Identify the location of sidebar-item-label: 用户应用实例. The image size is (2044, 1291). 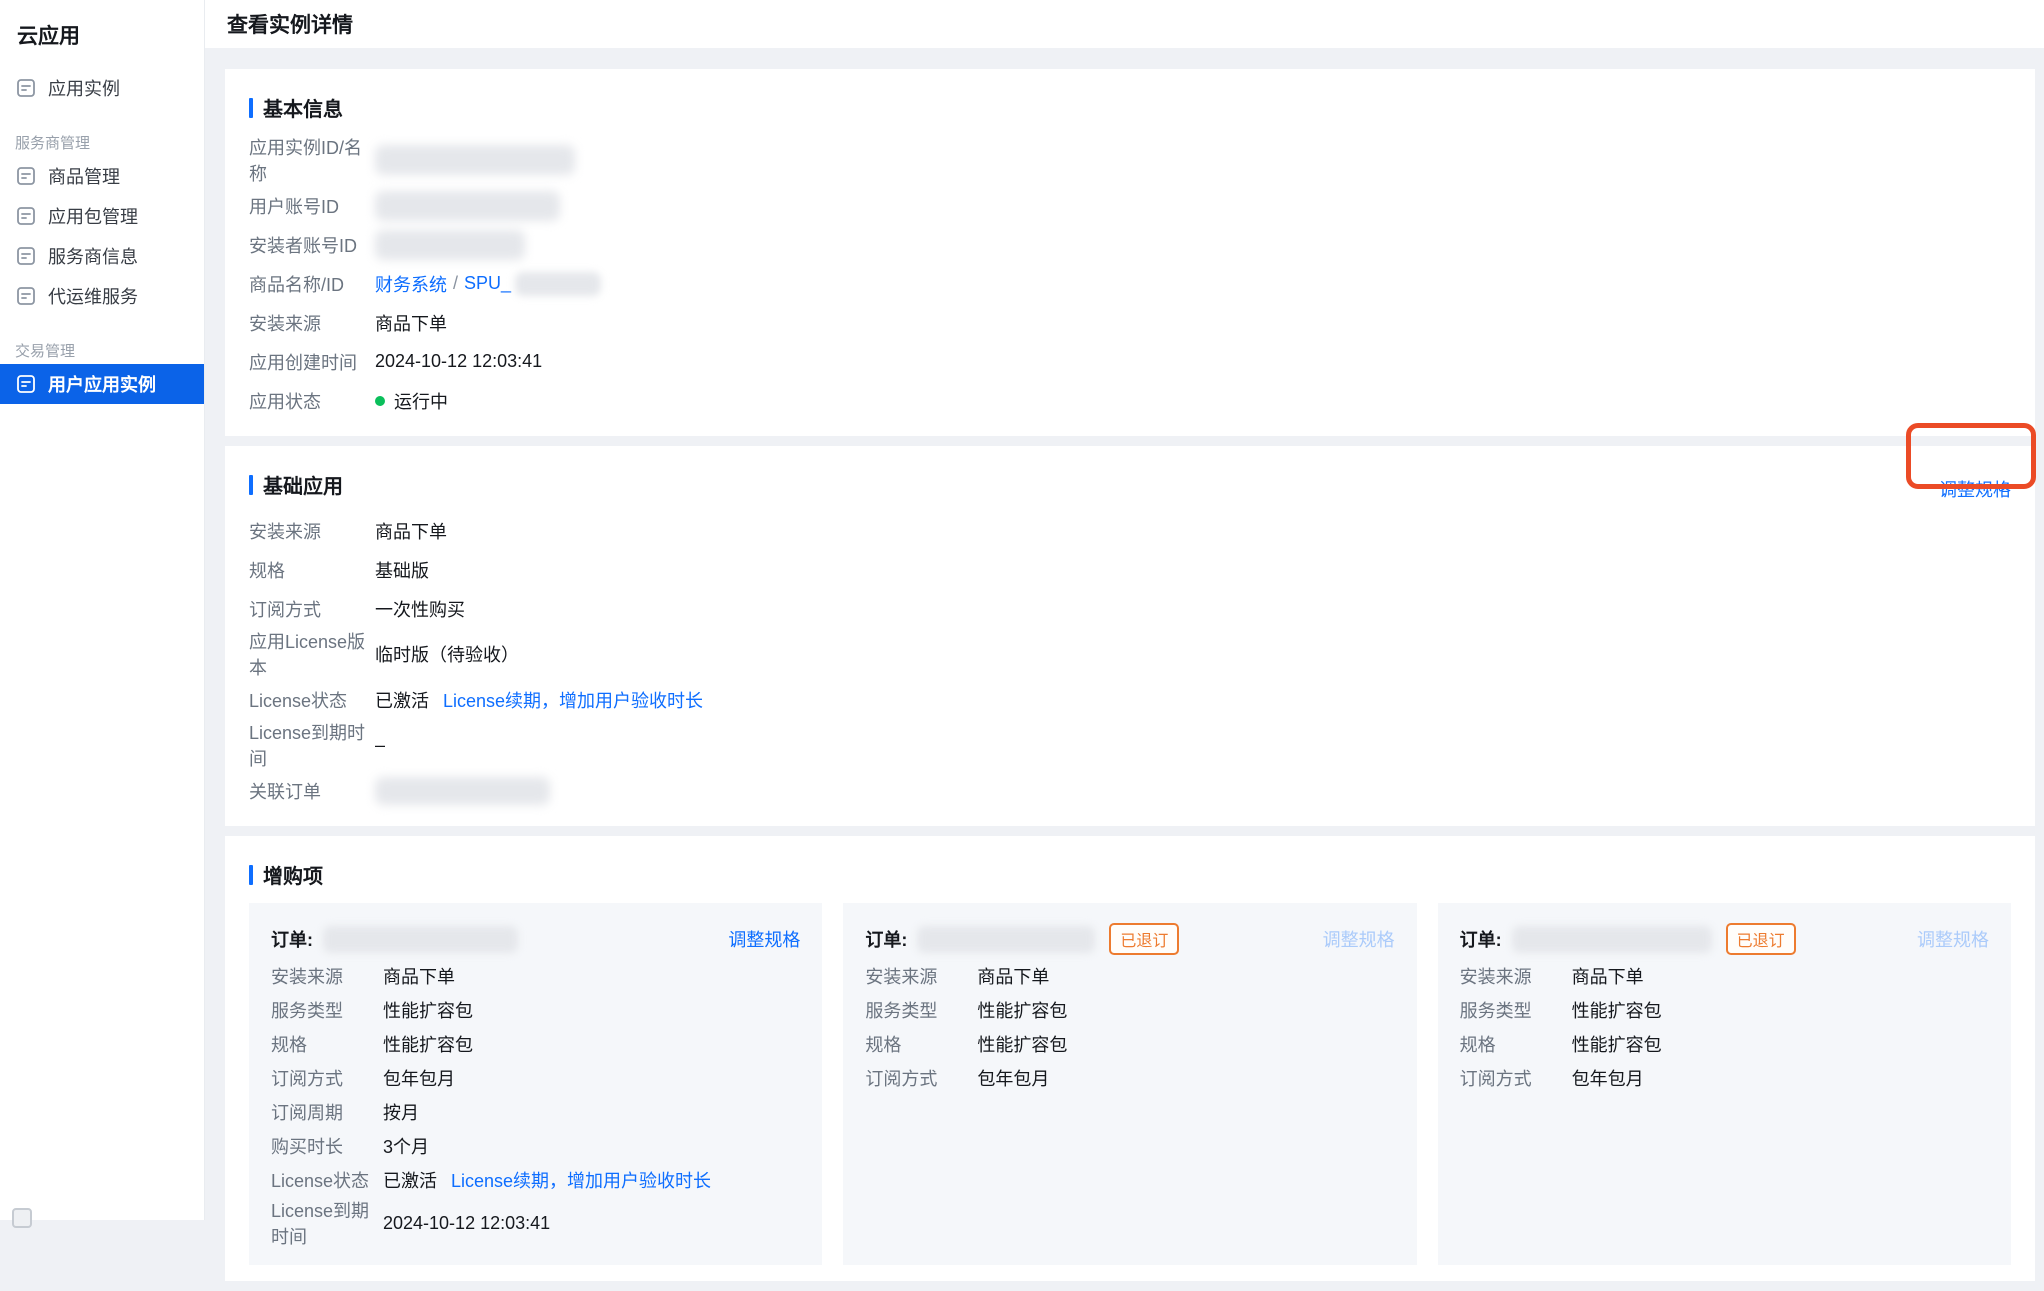
(102, 385).